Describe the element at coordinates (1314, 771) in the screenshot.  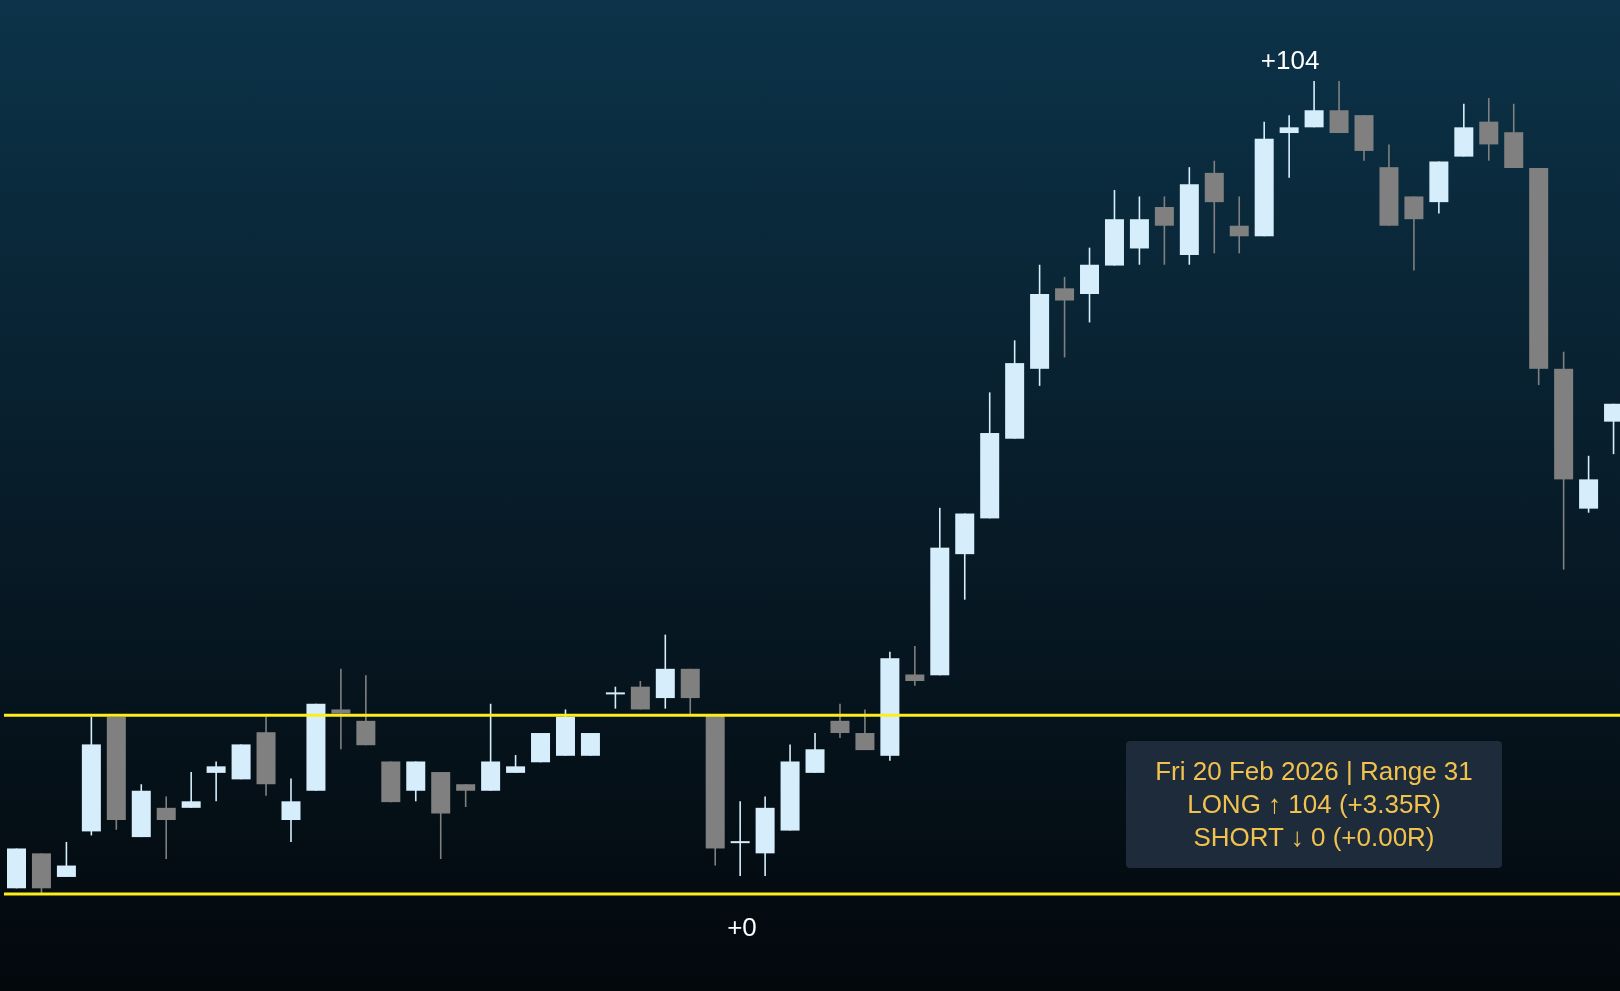
I see `annotation: Fri 20 Feb 2026 | Range 31` at that location.